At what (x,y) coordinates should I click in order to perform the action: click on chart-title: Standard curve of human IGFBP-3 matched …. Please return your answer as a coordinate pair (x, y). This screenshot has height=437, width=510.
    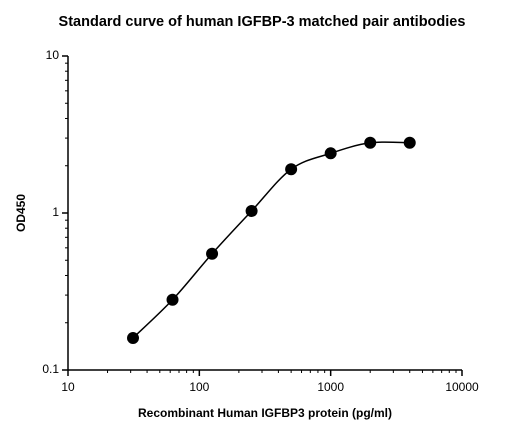
    Looking at the image, I should click on (262, 22).